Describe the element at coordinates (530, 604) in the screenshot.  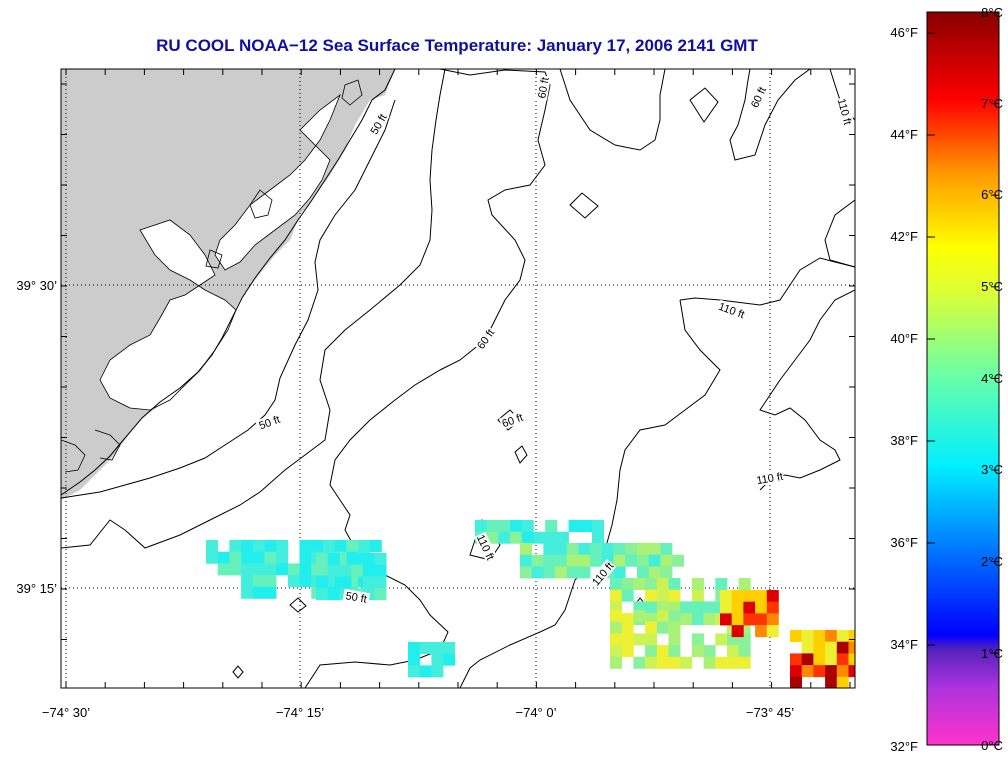
I see `sst-pixel-layer` at that location.